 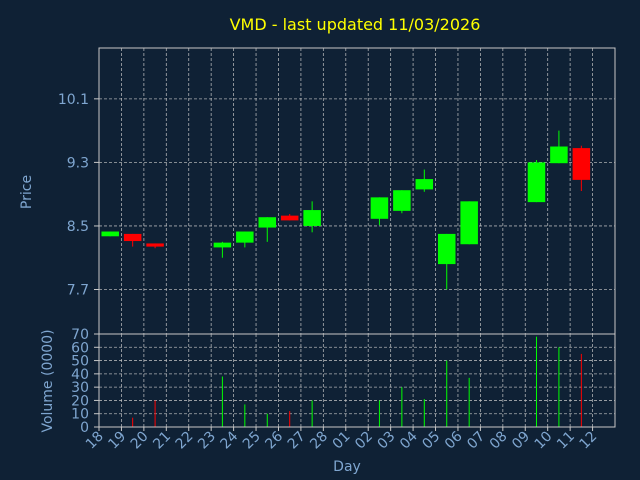 I want to click on price-axis-label: Price, so click(x=27, y=192).